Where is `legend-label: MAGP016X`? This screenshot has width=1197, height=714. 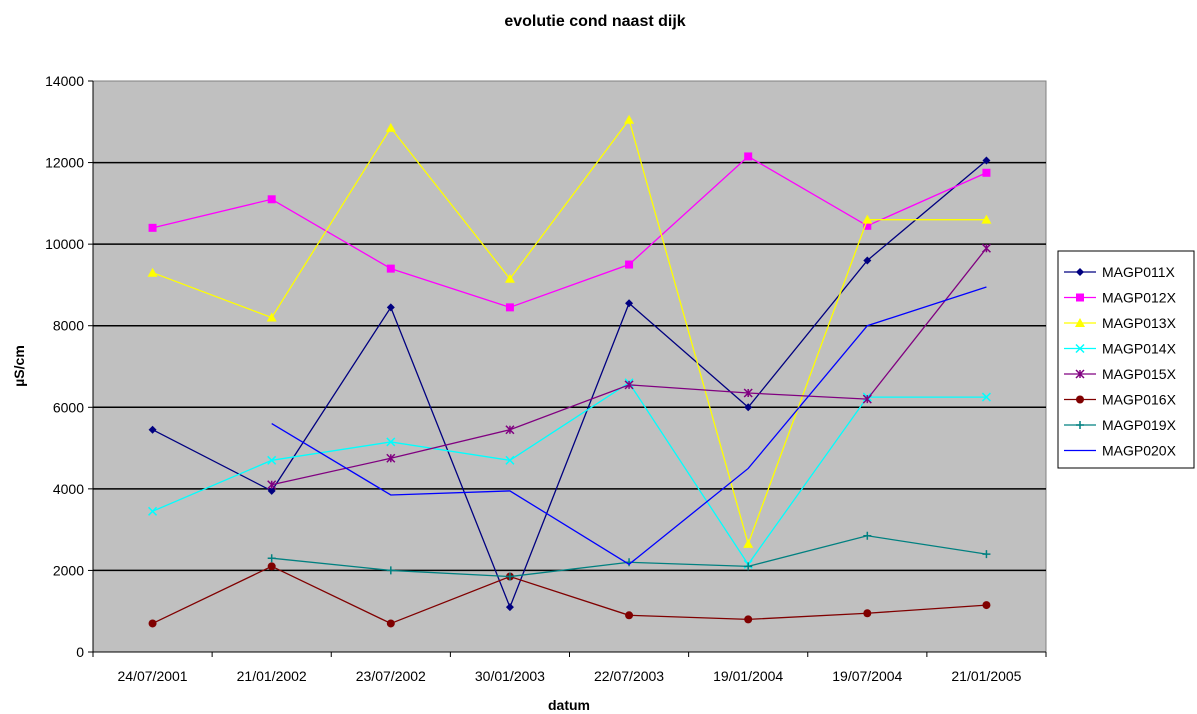 legend-label: MAGP016X is located at coordinates (1139, 400).